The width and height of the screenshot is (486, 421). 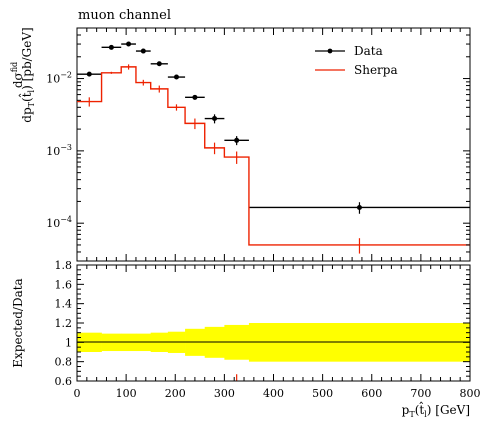 What do you see at coordinates (470, 393) in the screenshot?
I see `ratio-x-tick-label: 800` at bounding box center [470, 393].